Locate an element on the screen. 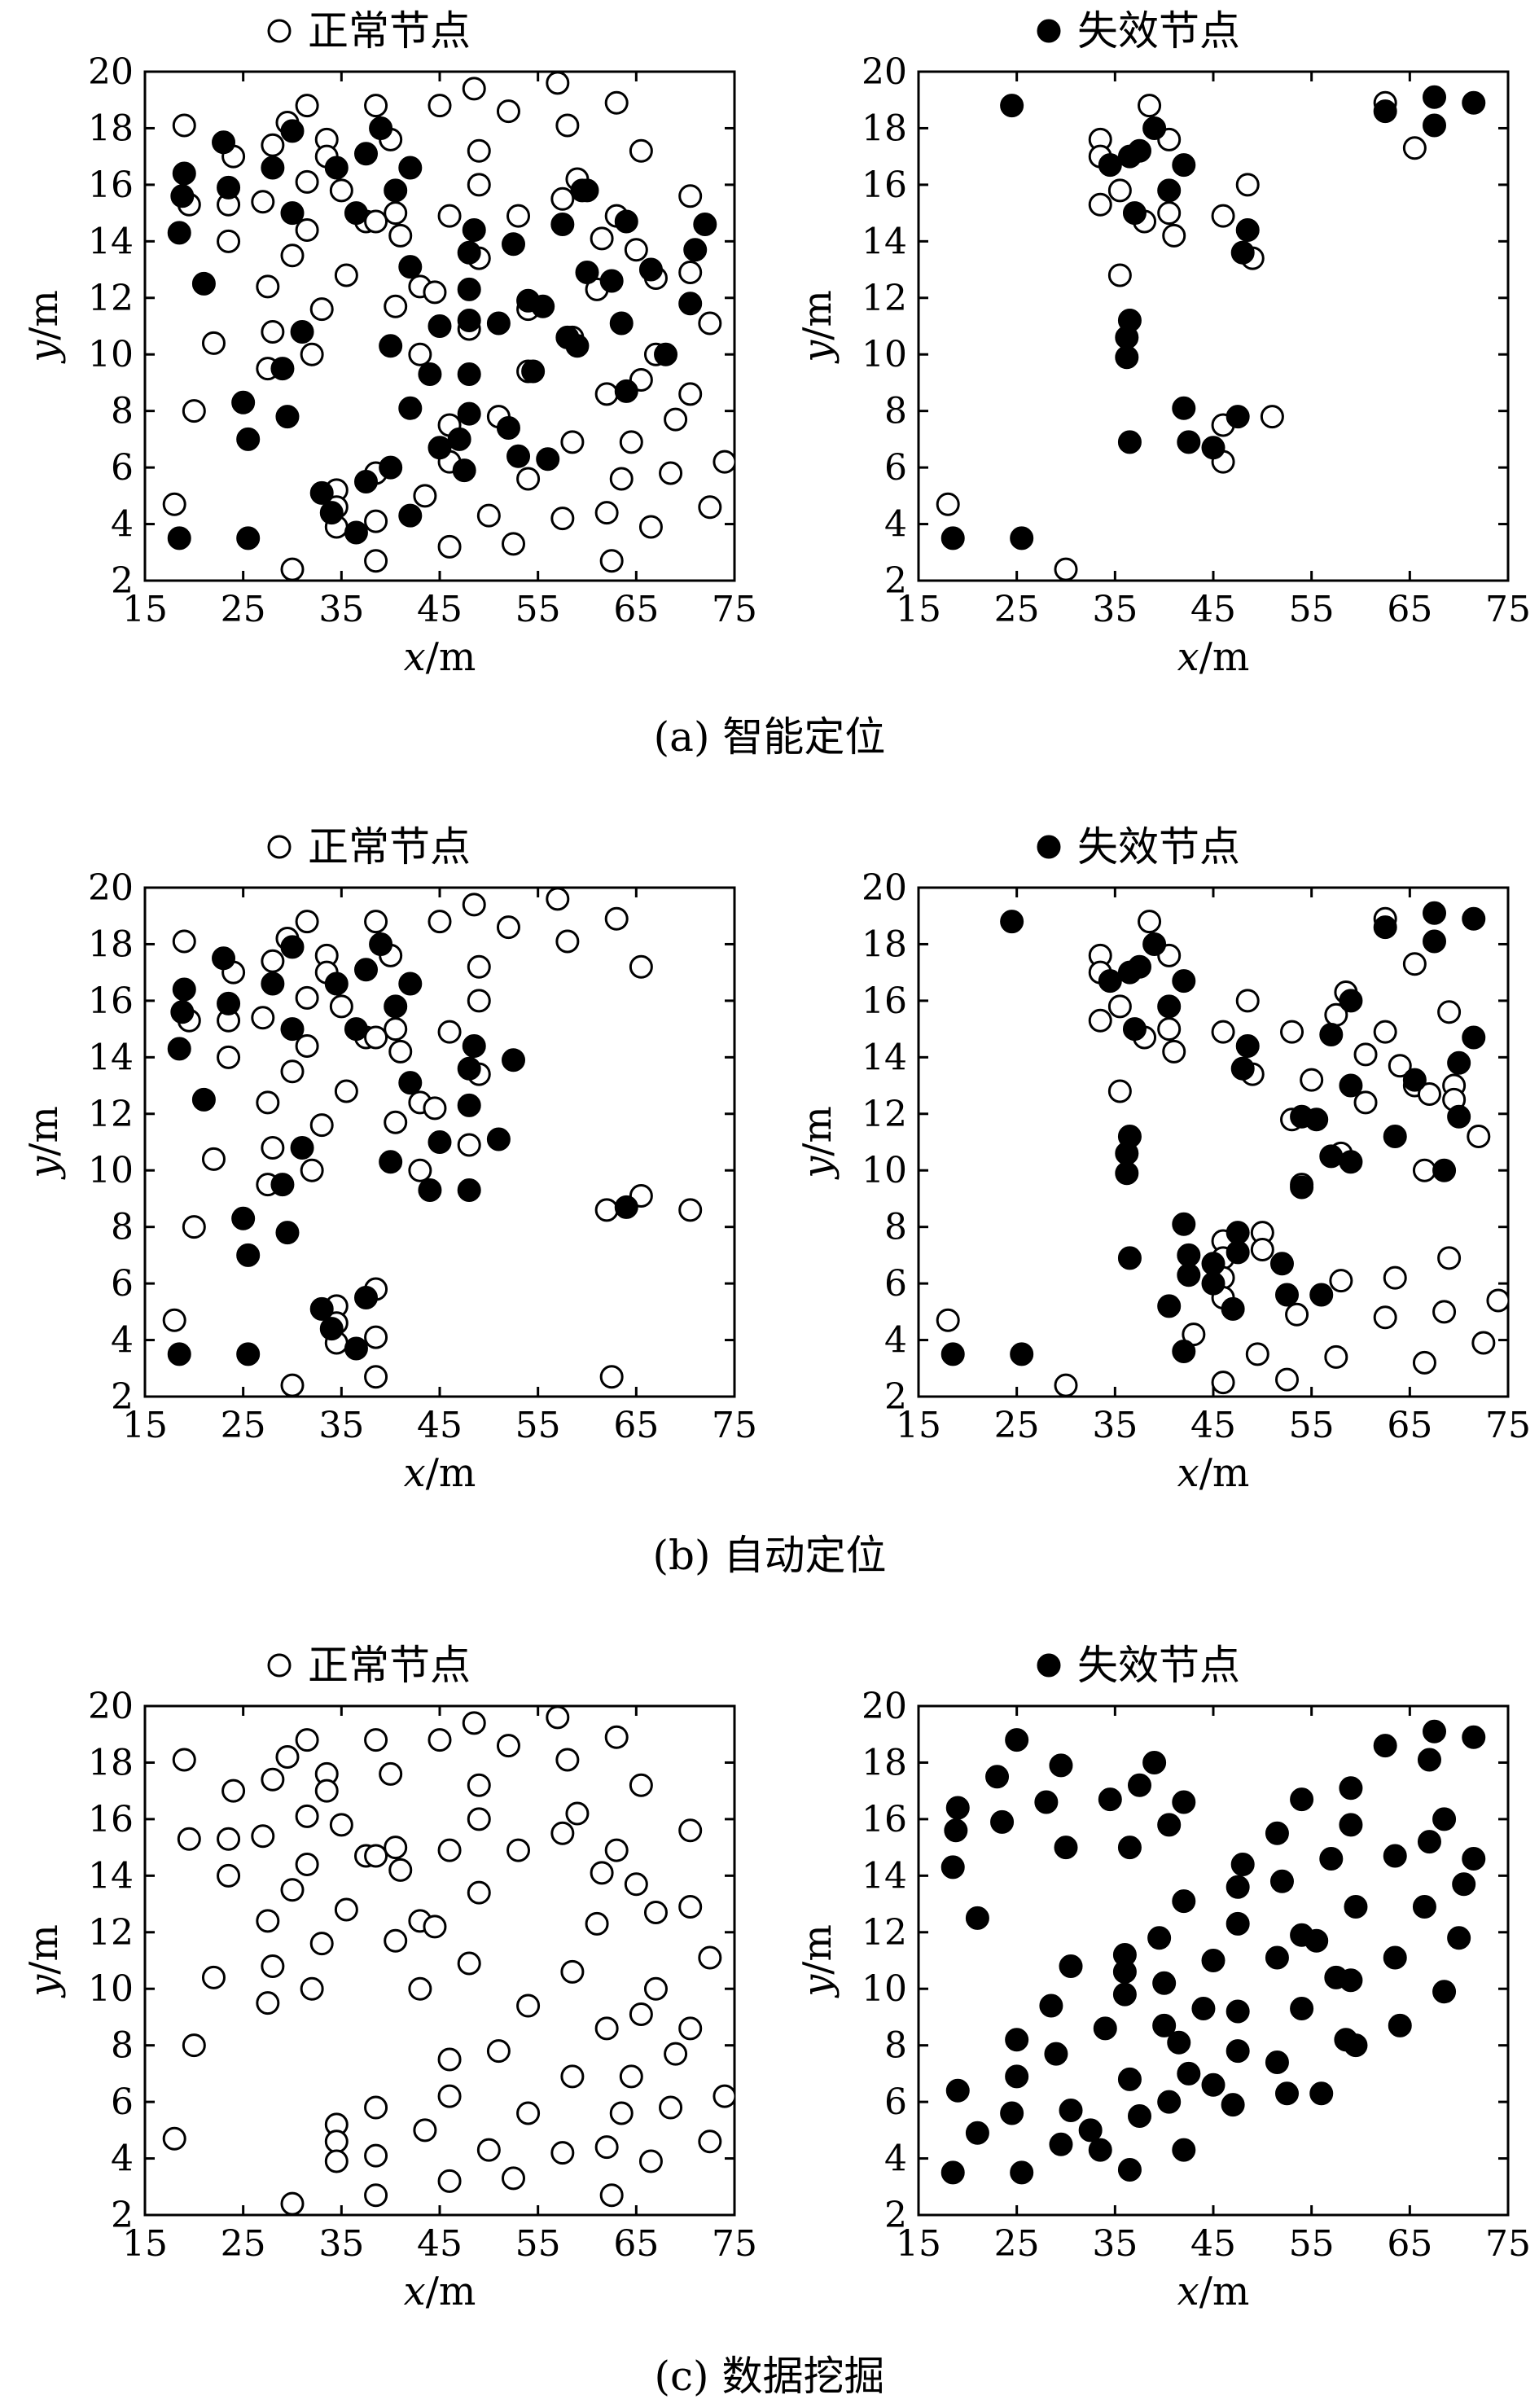 This screenshot has width=1539, height=2408. x-tick-label: 35 is located at coordinates (341, 1425).